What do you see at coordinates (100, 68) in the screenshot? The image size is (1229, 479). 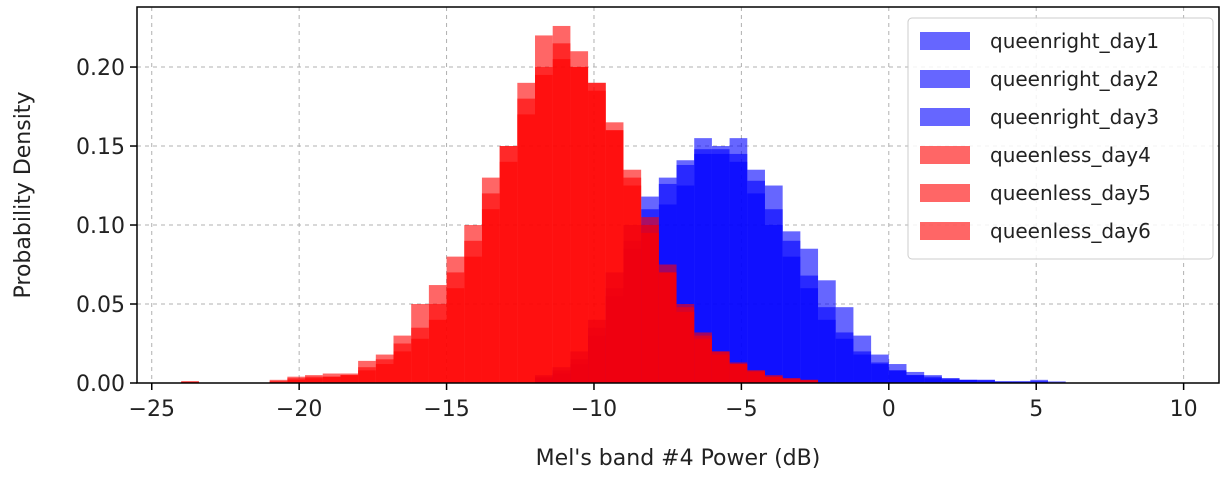 I see `y-tick-label: 0.20` at bounding box center [100, 68].